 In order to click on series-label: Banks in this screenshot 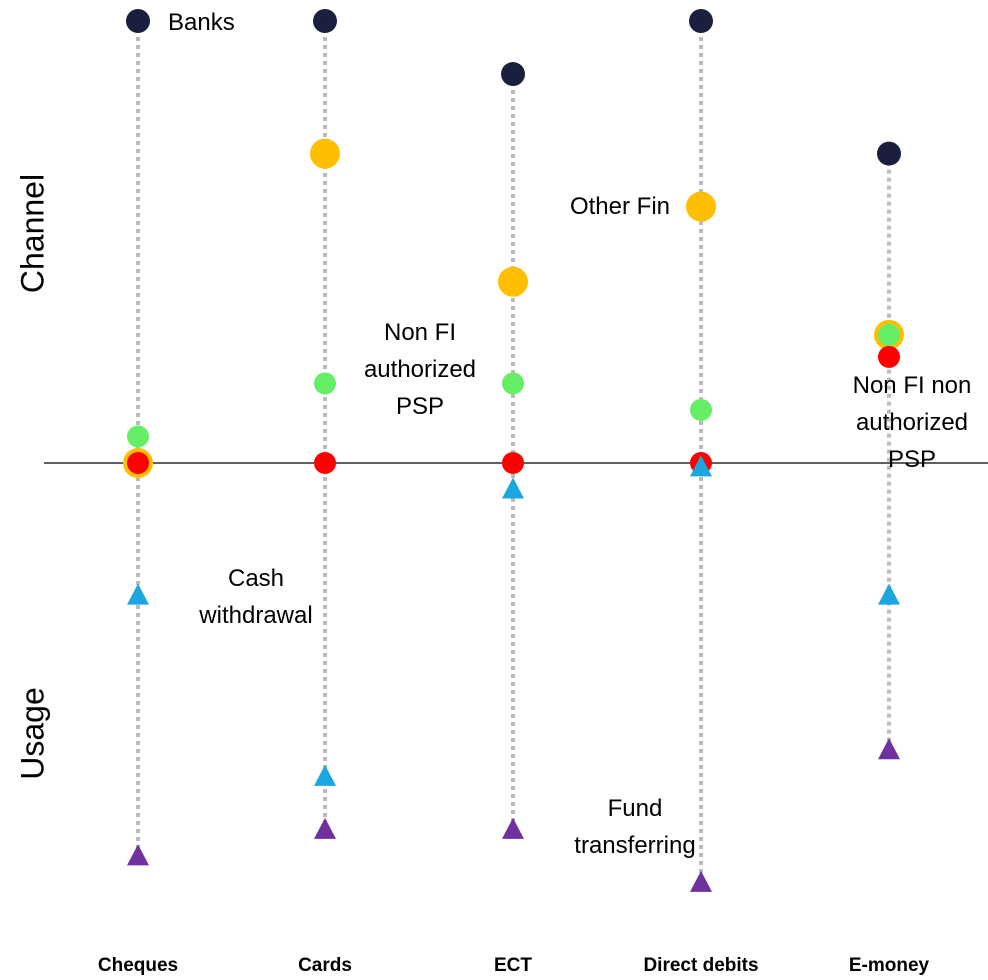, I will do `click(201, 22)`.